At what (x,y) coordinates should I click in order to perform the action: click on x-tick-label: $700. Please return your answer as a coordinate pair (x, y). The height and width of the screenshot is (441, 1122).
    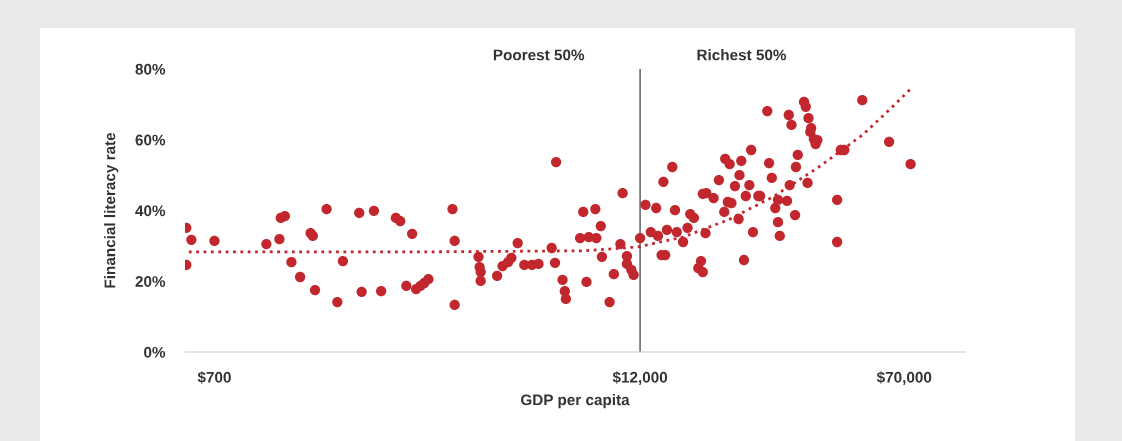
    Looking at the image, I should click on (214, 377).